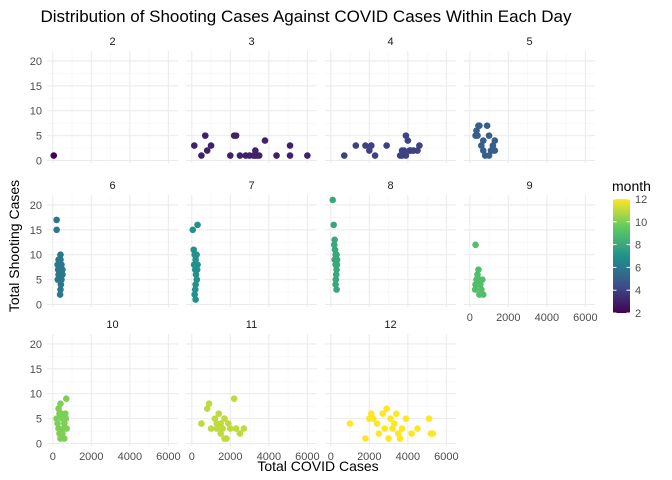  Describe the element at coordinates (390, 99) in the screenshot. I see `facet-panel-4: 4` at that location.